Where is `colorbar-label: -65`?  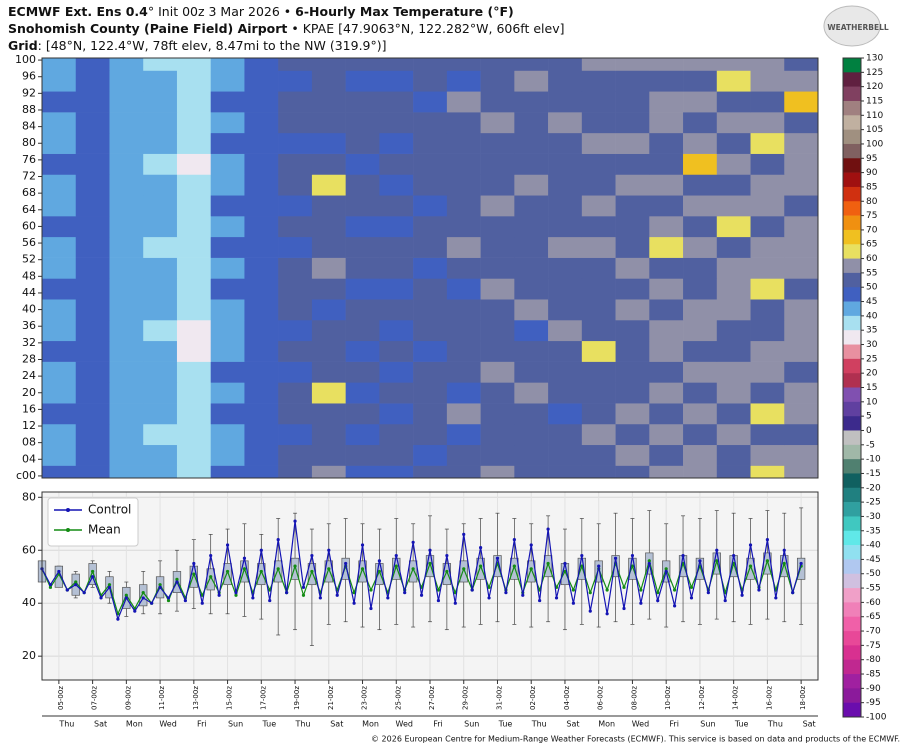 colorbar-label: -65 is located at coordinates (873, 617).